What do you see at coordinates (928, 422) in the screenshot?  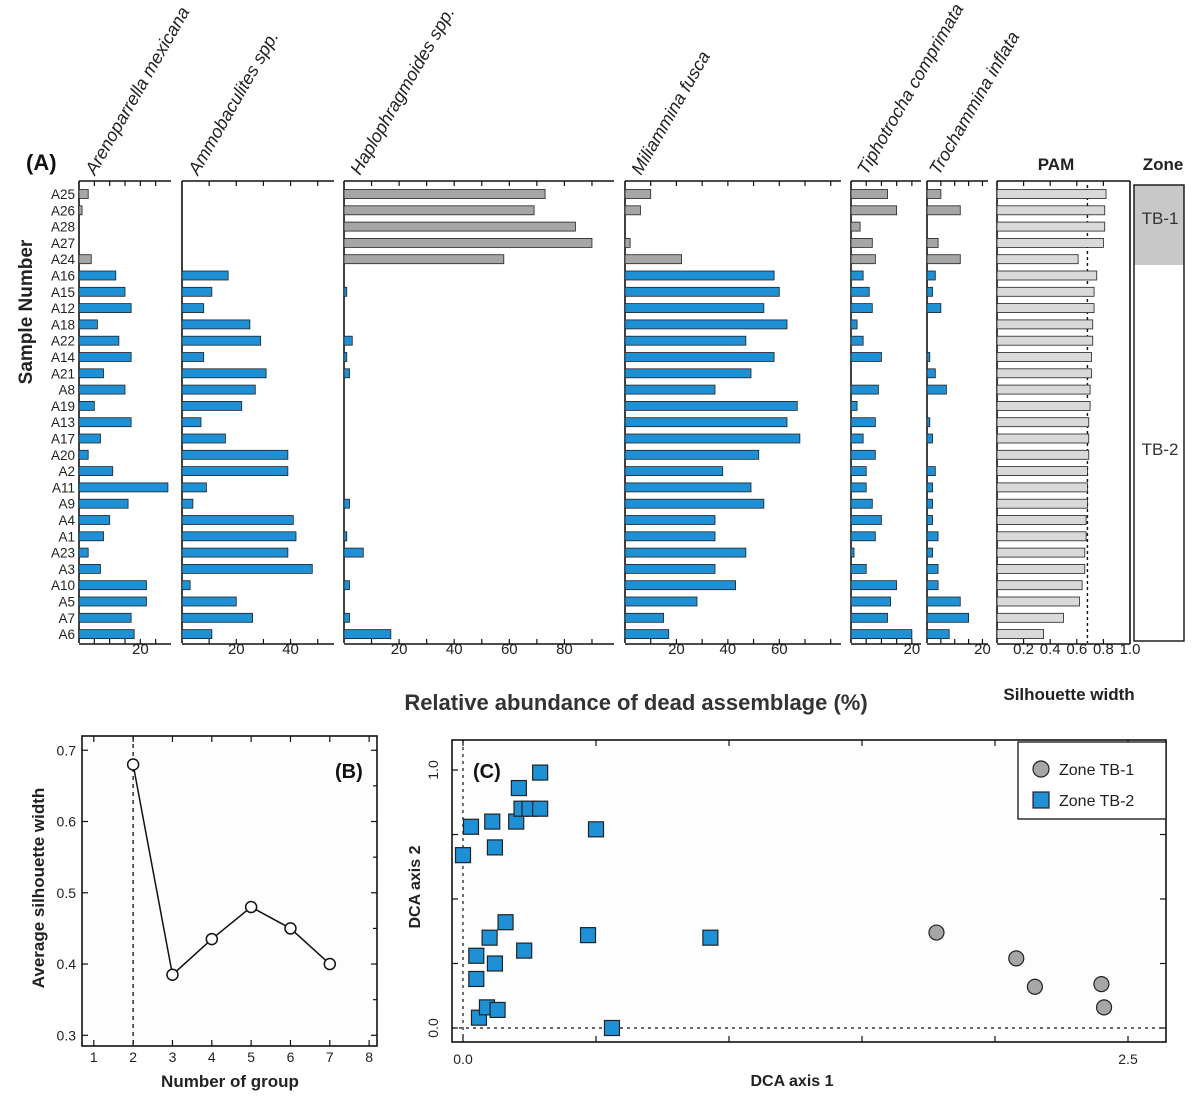 I see `column-trochammina-inflata-bar-a13` at bounding box center [928, 422].